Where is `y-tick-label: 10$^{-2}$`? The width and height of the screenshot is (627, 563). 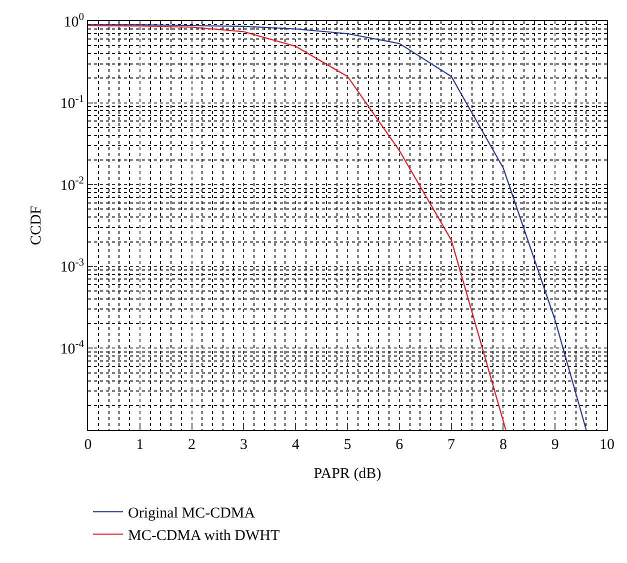 y-tick-label: 10$^{-2}$ is located at coordinates (72, 185).